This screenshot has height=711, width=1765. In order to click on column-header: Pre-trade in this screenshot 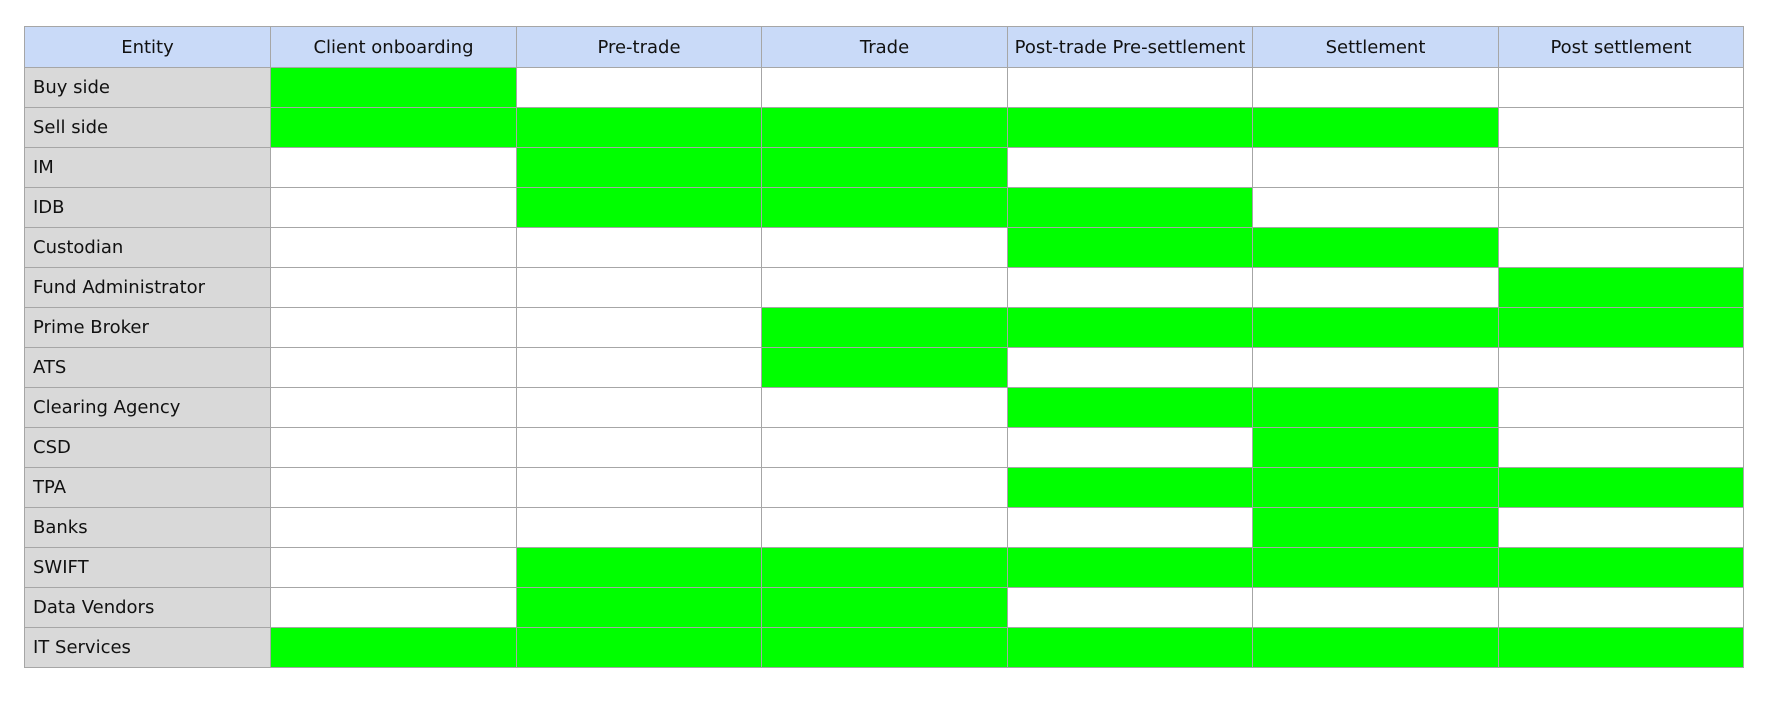, I will do `click(639, 47)`.